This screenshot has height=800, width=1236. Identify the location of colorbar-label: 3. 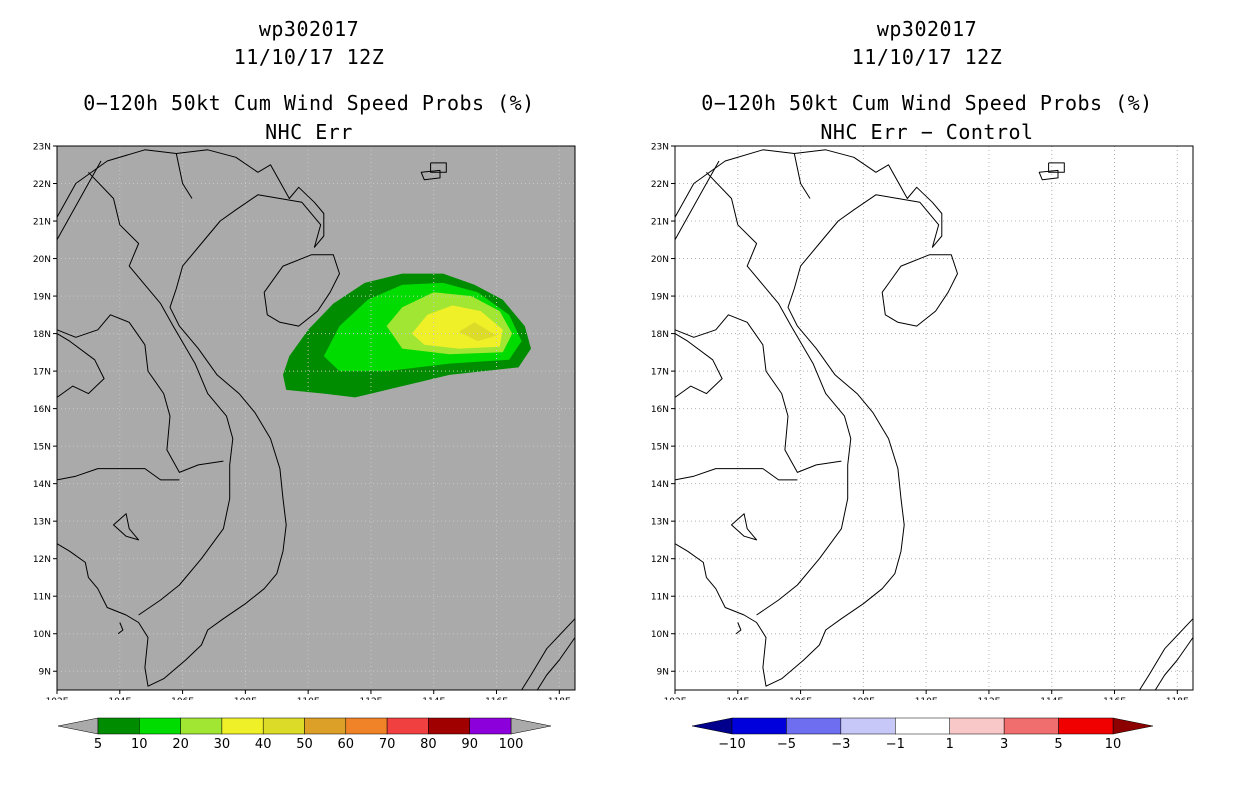
(1004, 744).